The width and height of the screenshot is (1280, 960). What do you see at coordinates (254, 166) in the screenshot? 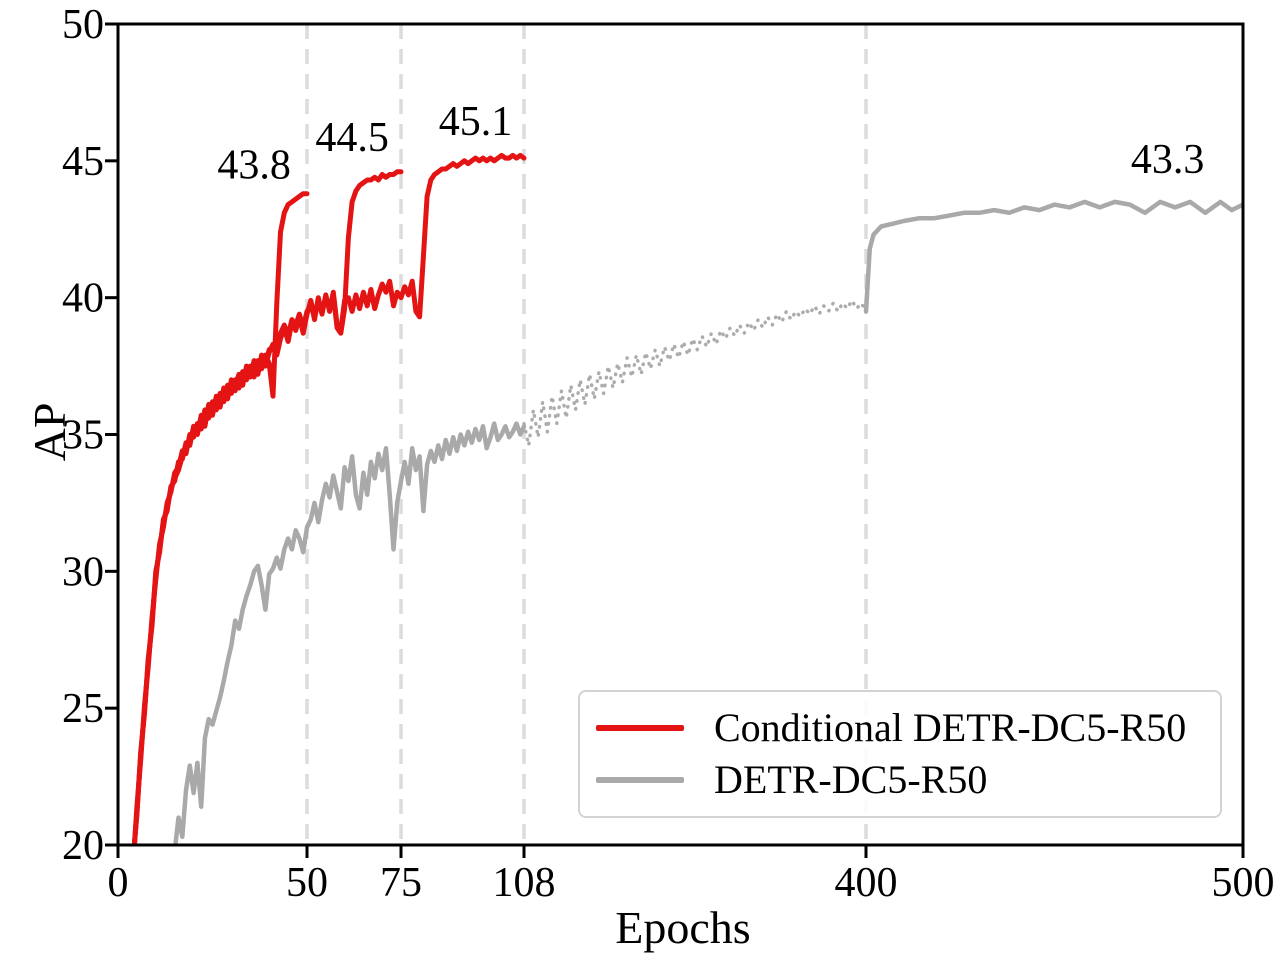
I see `annotation-43.8: 43.8` at bounding box center [254, 166].